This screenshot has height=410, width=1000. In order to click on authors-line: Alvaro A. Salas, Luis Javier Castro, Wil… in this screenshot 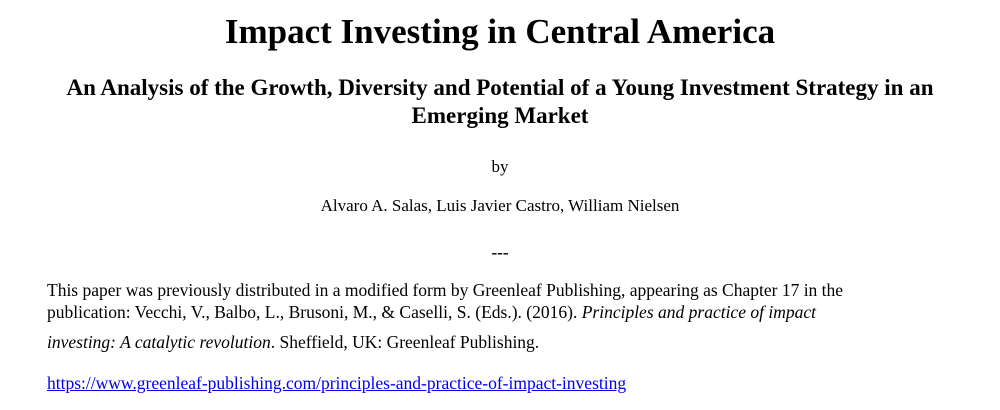, I will do `click(500, 205)`.